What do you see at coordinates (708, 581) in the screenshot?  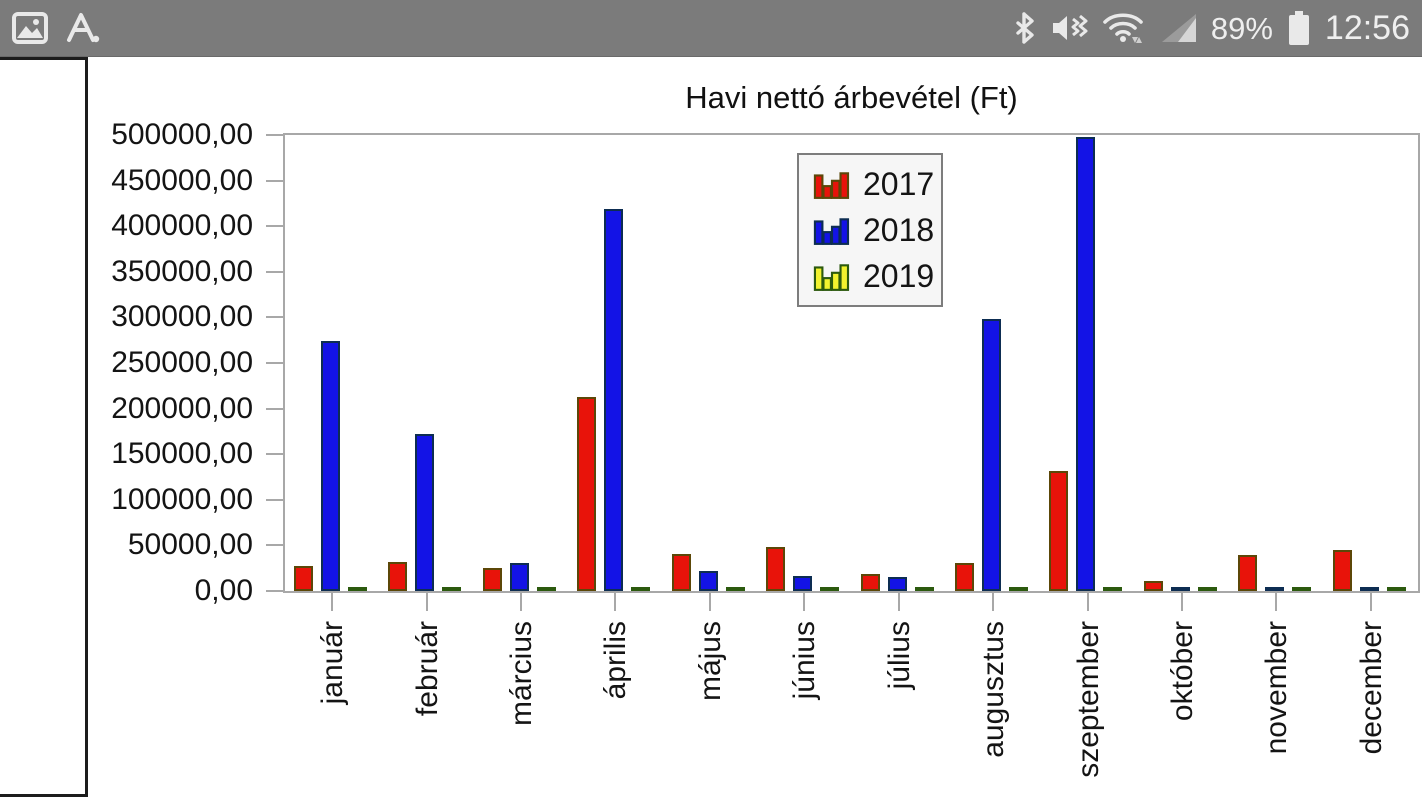 I see `bar-2018-május` at bounding box center [708, 581].